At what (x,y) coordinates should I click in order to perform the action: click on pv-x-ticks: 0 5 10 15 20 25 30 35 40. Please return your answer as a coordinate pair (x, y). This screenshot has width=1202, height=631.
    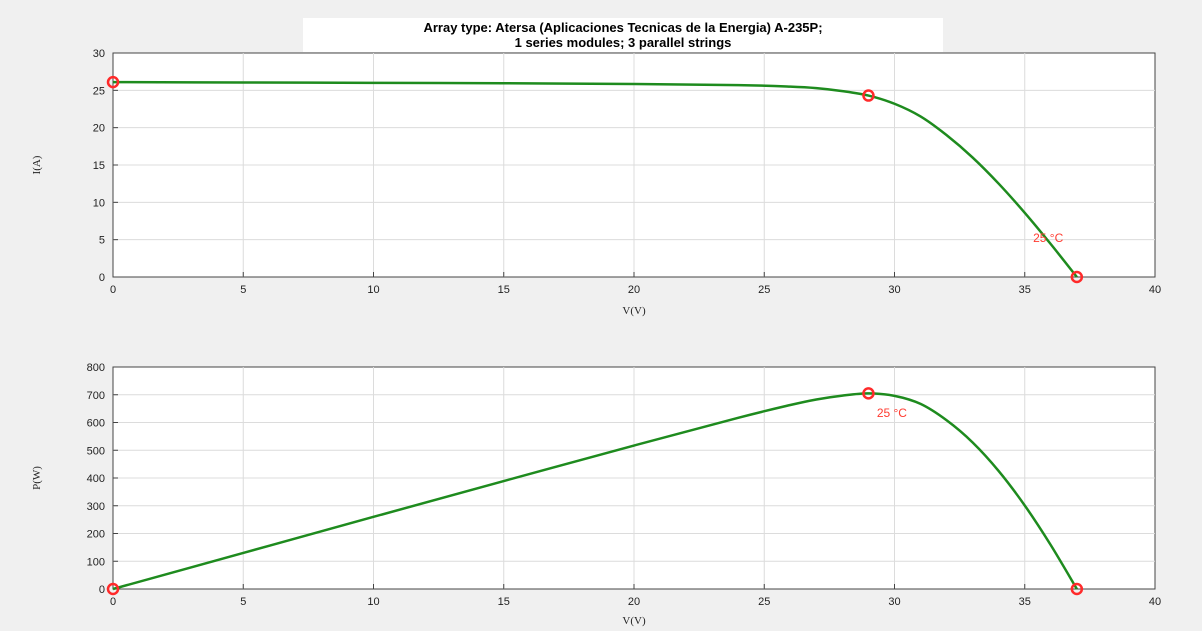
    Looking at the image, I should click on (635, 596).